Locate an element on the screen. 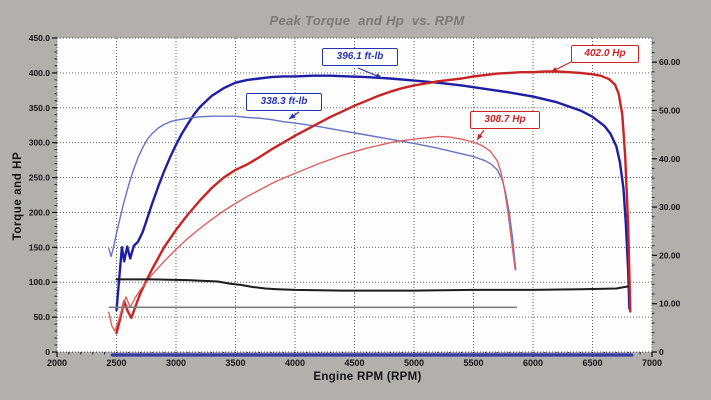  y-left-tick-label: 50.0 is located at coordinates (41, 317).